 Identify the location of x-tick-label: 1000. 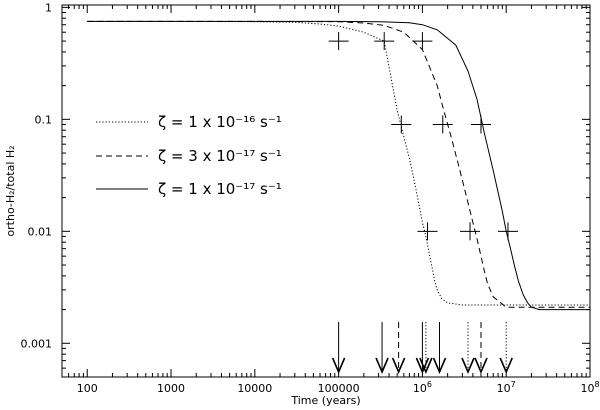
(171, 388).